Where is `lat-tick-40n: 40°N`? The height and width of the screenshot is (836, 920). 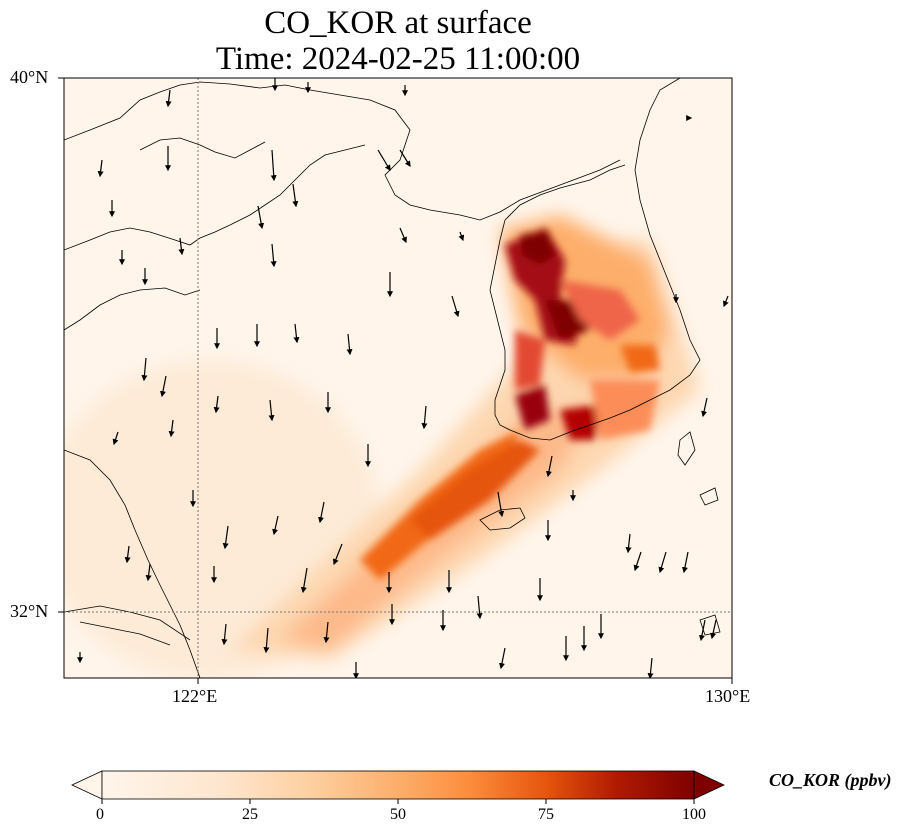
lat-tick-40n: 40°N is located at coordinates (29, 77).